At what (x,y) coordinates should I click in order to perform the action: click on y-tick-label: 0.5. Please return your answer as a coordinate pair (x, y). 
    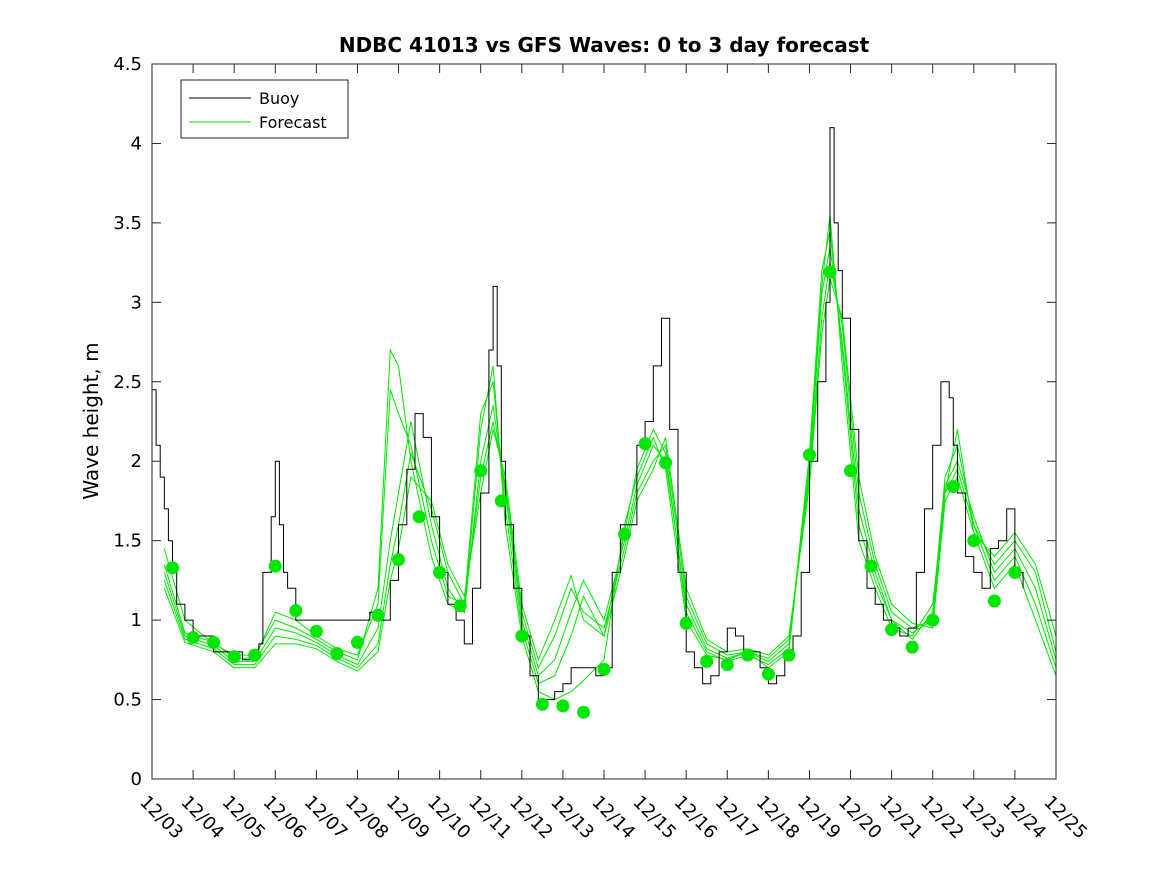
    Looking at the image, I should click on (127, 700).